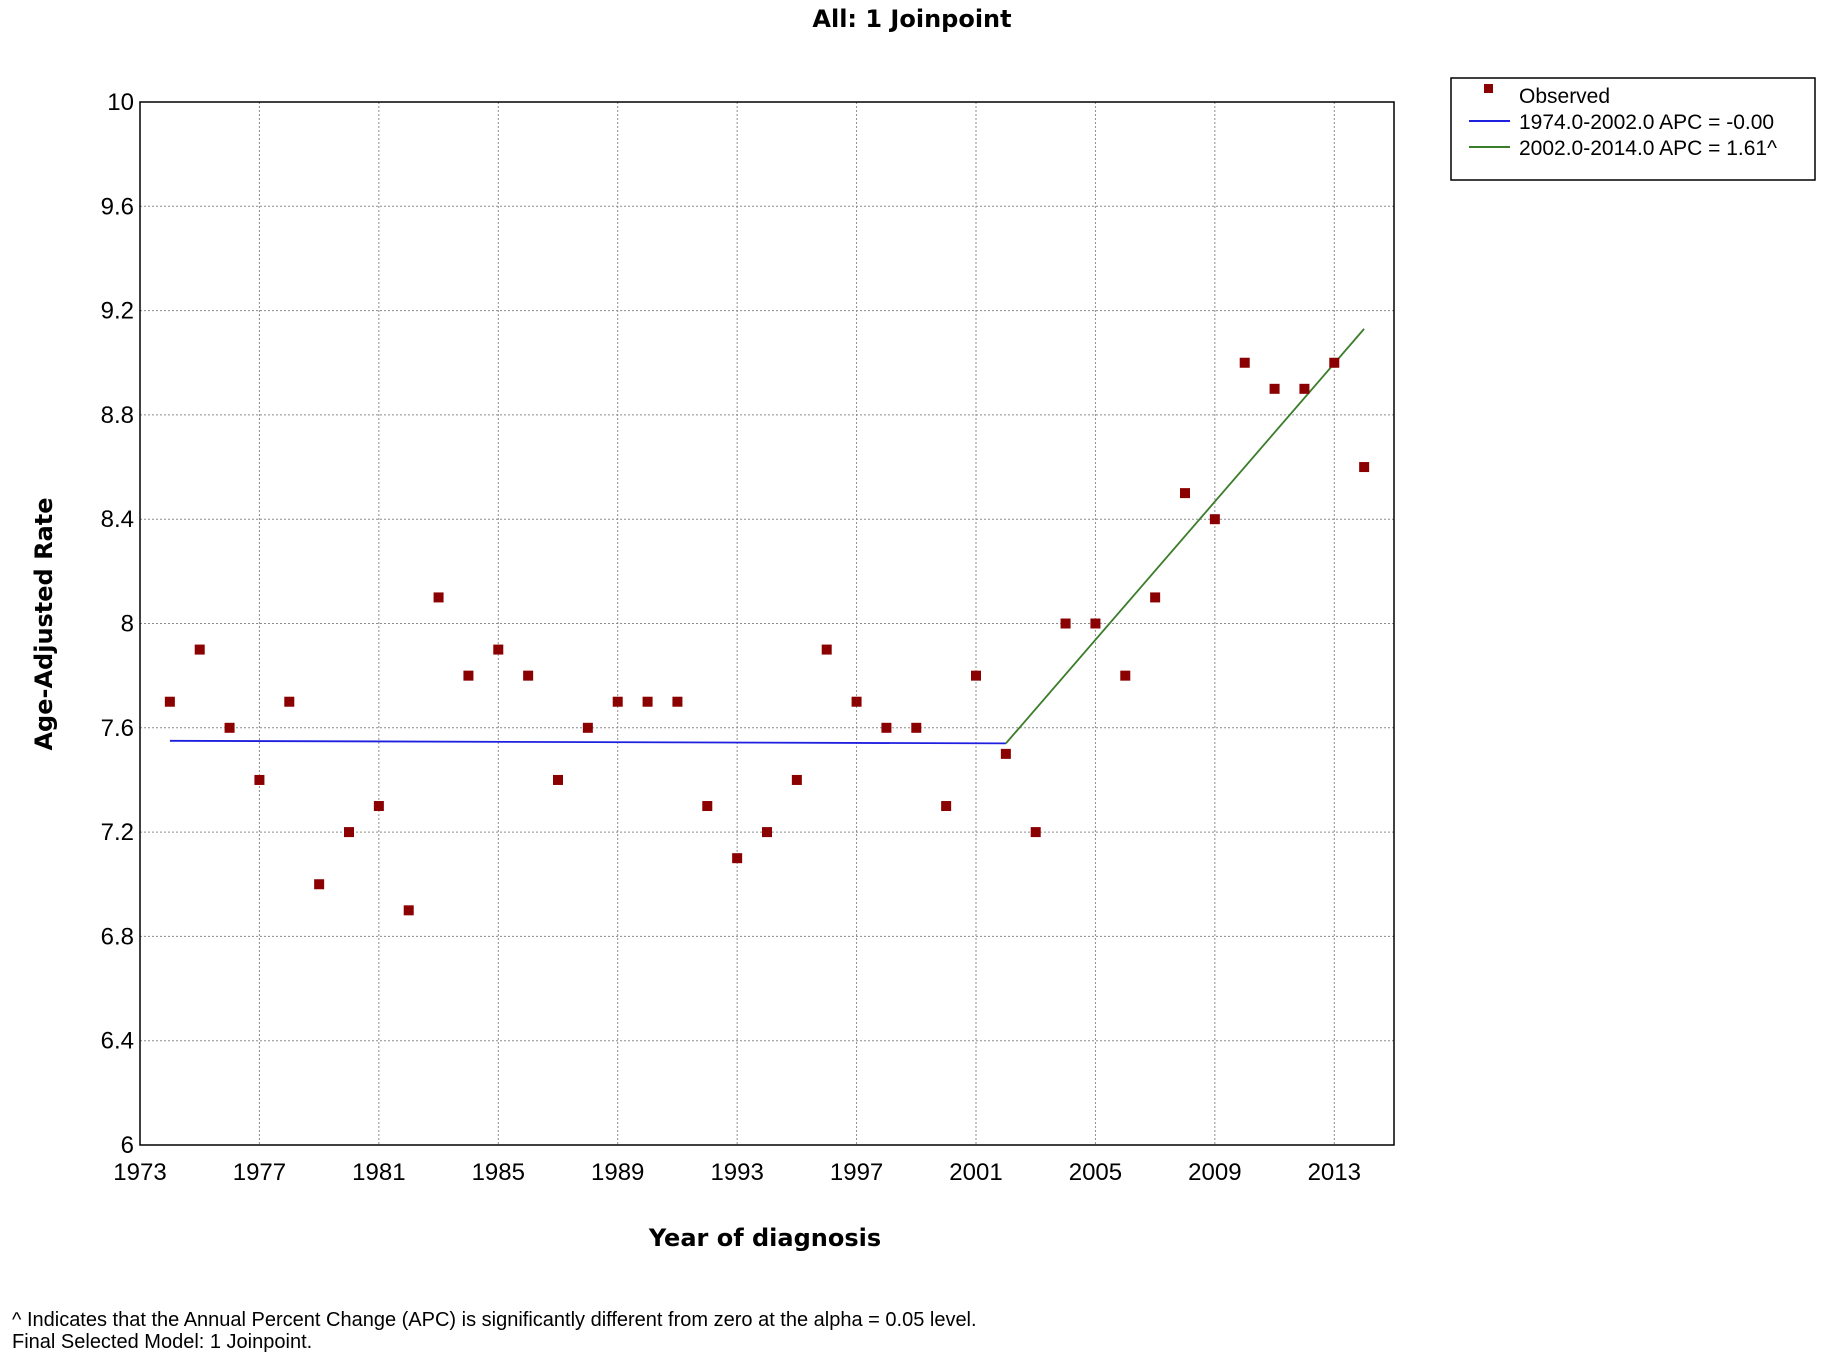 Image resolution: width=1824 pixels, height=1356 pixels. Describe the element at coordinates (117, 1041) in the screenshot. I see `y-tick-label: 6.4` at that location.